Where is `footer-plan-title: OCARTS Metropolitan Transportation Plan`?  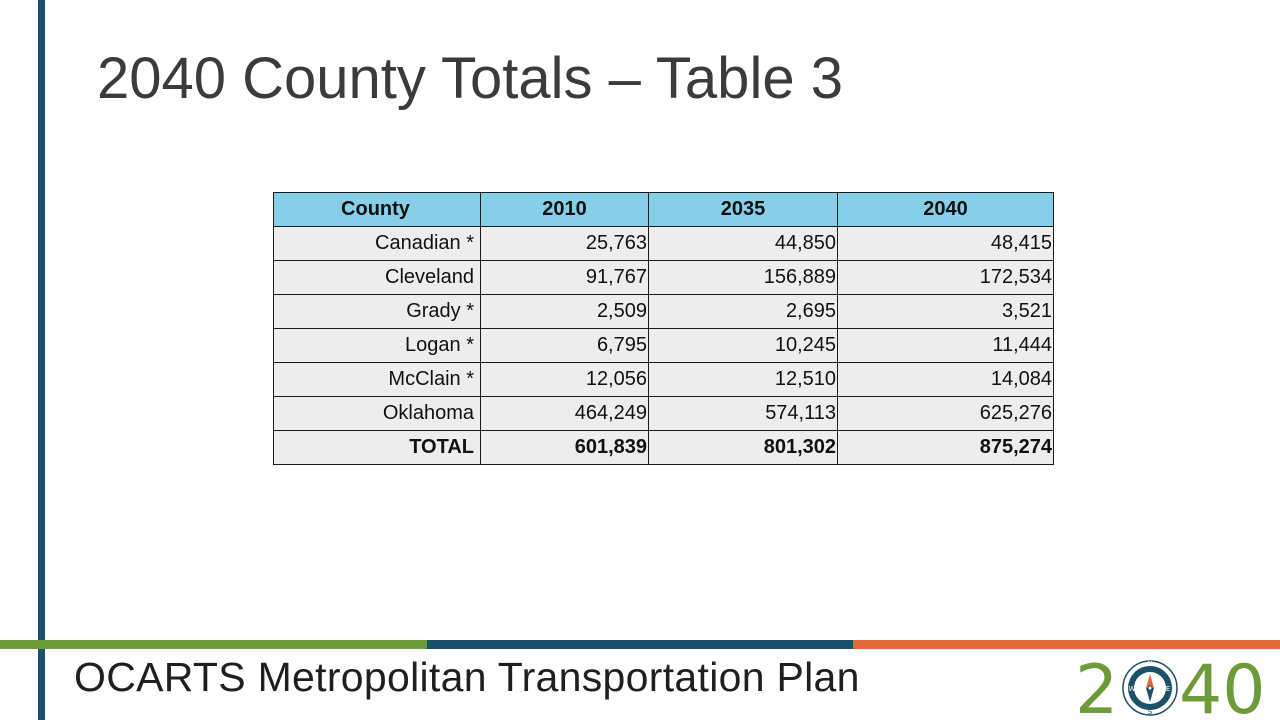 footer-plan-title: OCARTS Metropolitan Transportation Plan is located at coordinates (467, 677).